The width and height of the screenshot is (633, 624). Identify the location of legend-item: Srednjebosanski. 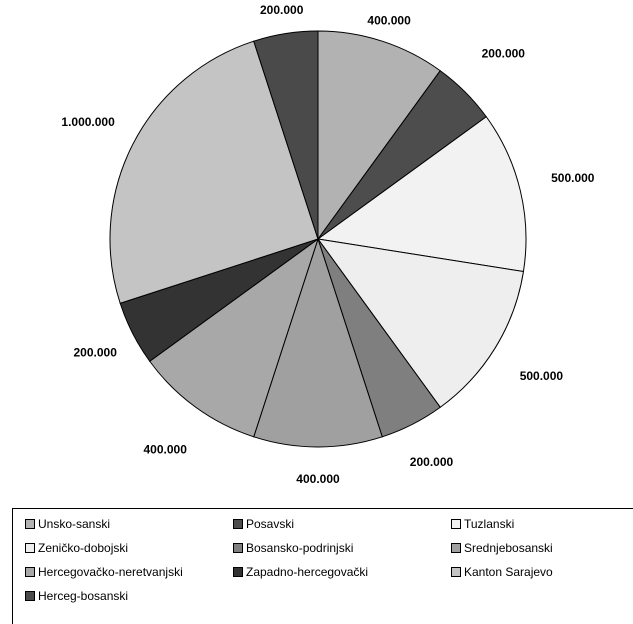
(502, 548).